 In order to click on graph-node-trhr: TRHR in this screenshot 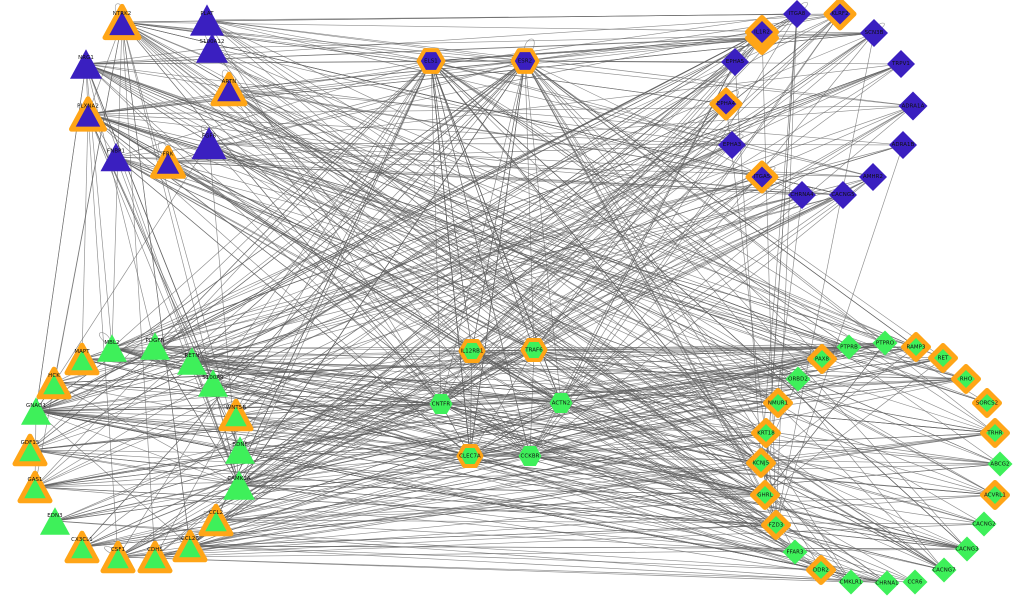, I will do `click(995, 433)`.